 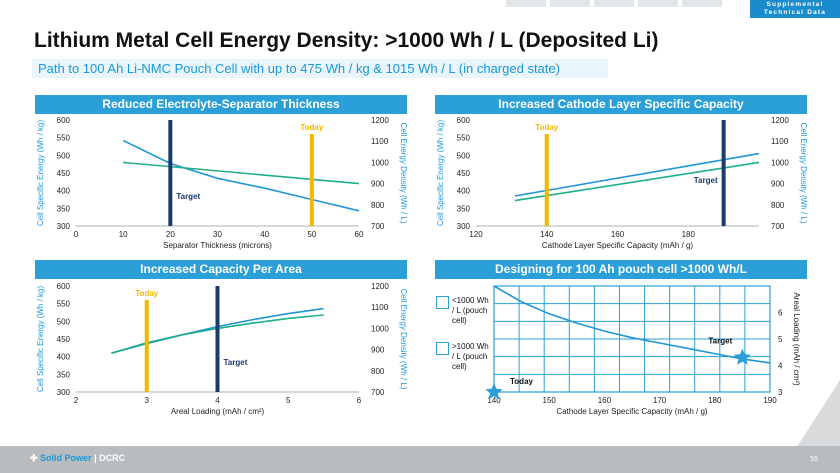 I want to click on chart4-x-tick-label: 180, so click(x=715, y=400).